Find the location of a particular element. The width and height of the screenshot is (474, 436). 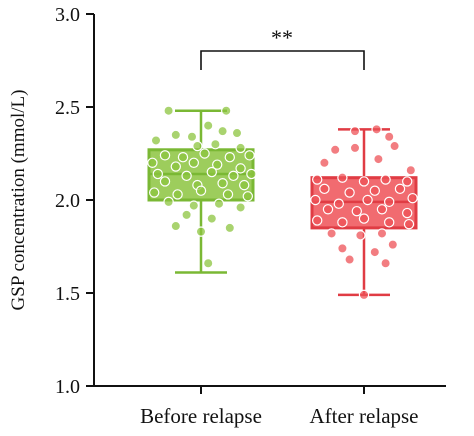

y-ticks: 1.0 1.5 2.0 2.5 3.0 is located at coordinates (74, 201).